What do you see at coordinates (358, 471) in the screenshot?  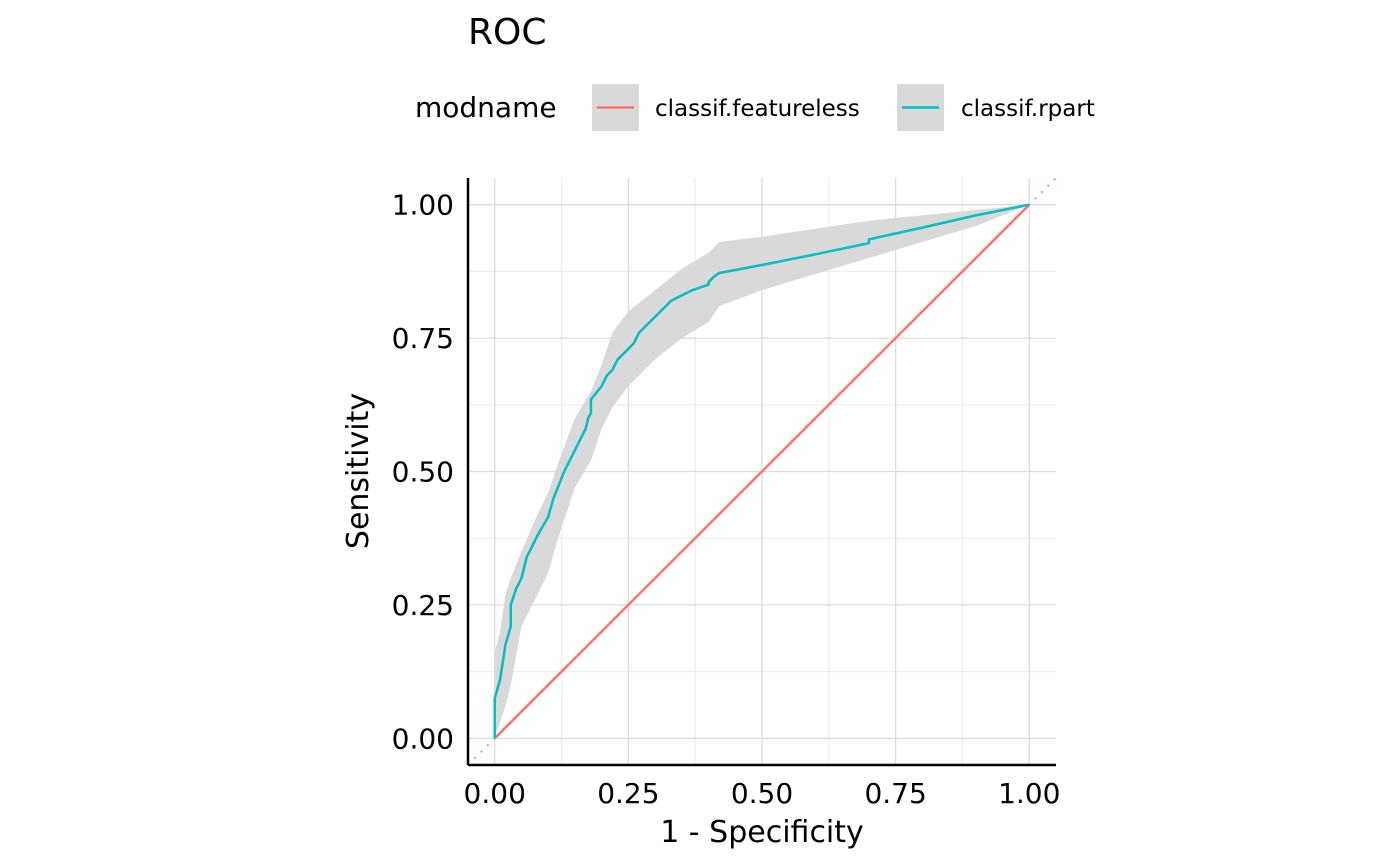 I see `y-axis-label: Sensitivity` at bounding box center [358, 471].